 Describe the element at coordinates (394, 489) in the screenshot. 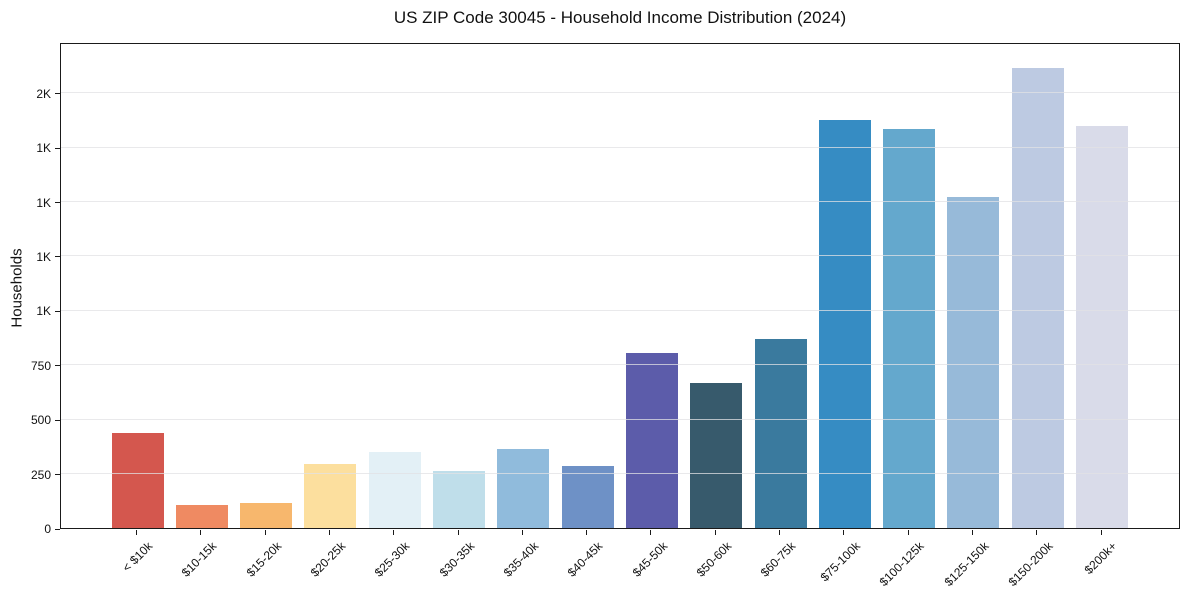

I see `bar-25-30k` at that location.